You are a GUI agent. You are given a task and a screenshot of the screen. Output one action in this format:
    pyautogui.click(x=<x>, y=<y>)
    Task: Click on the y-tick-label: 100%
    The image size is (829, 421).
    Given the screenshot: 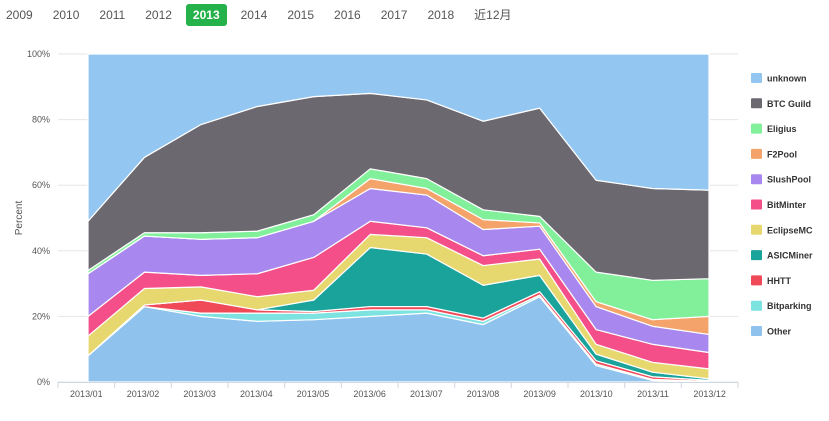 What is the action you would take?
    pyautogui.click(x=38, y=54)
    